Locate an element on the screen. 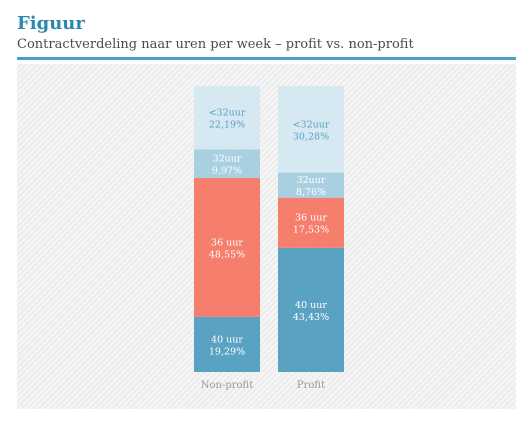 The image size is (532, 423). segment-value-label: 43,43% is located at coordinates (311, 317).